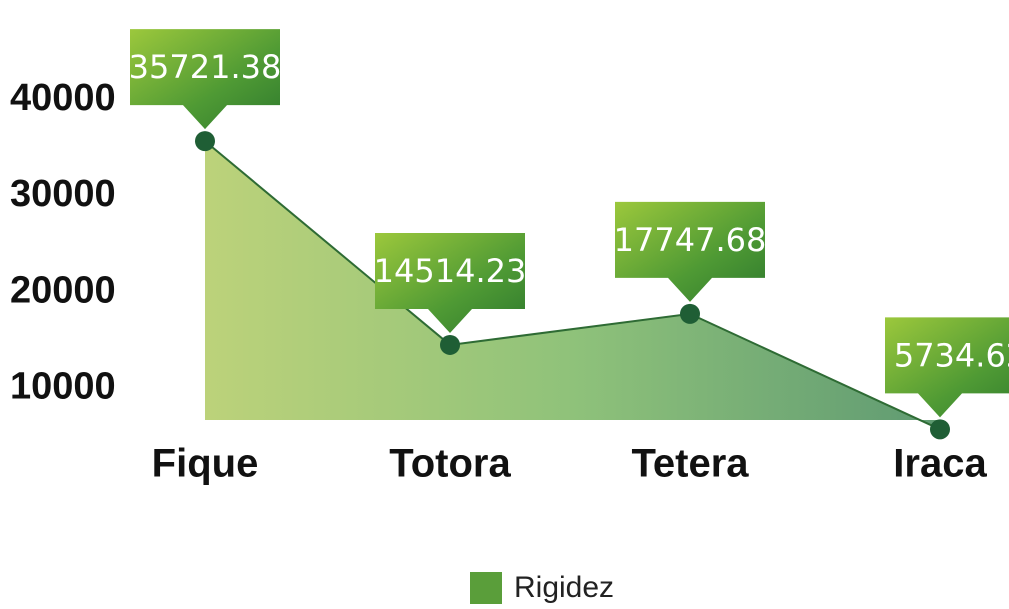 Image resolution: width=1009 pixels, height=609 pixels. I want to click on legend-label: Rigidez, so click(564, 587).